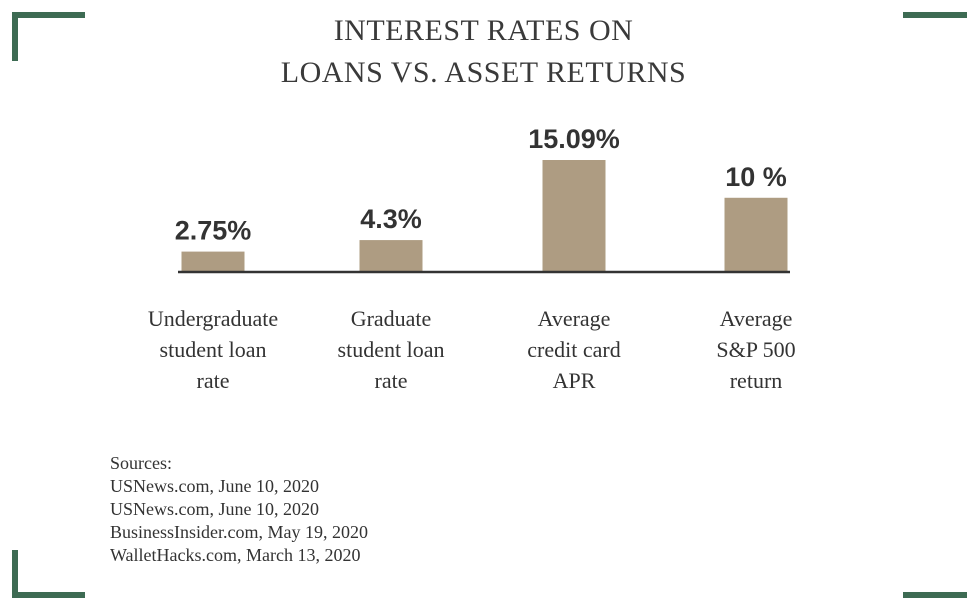 Image resolution: width=967 pixels, height=599 pixels. Describe the element at coordinates (935, 15) in the screenshot. I see `corner-bracket-top-right-horizontal` at that location.